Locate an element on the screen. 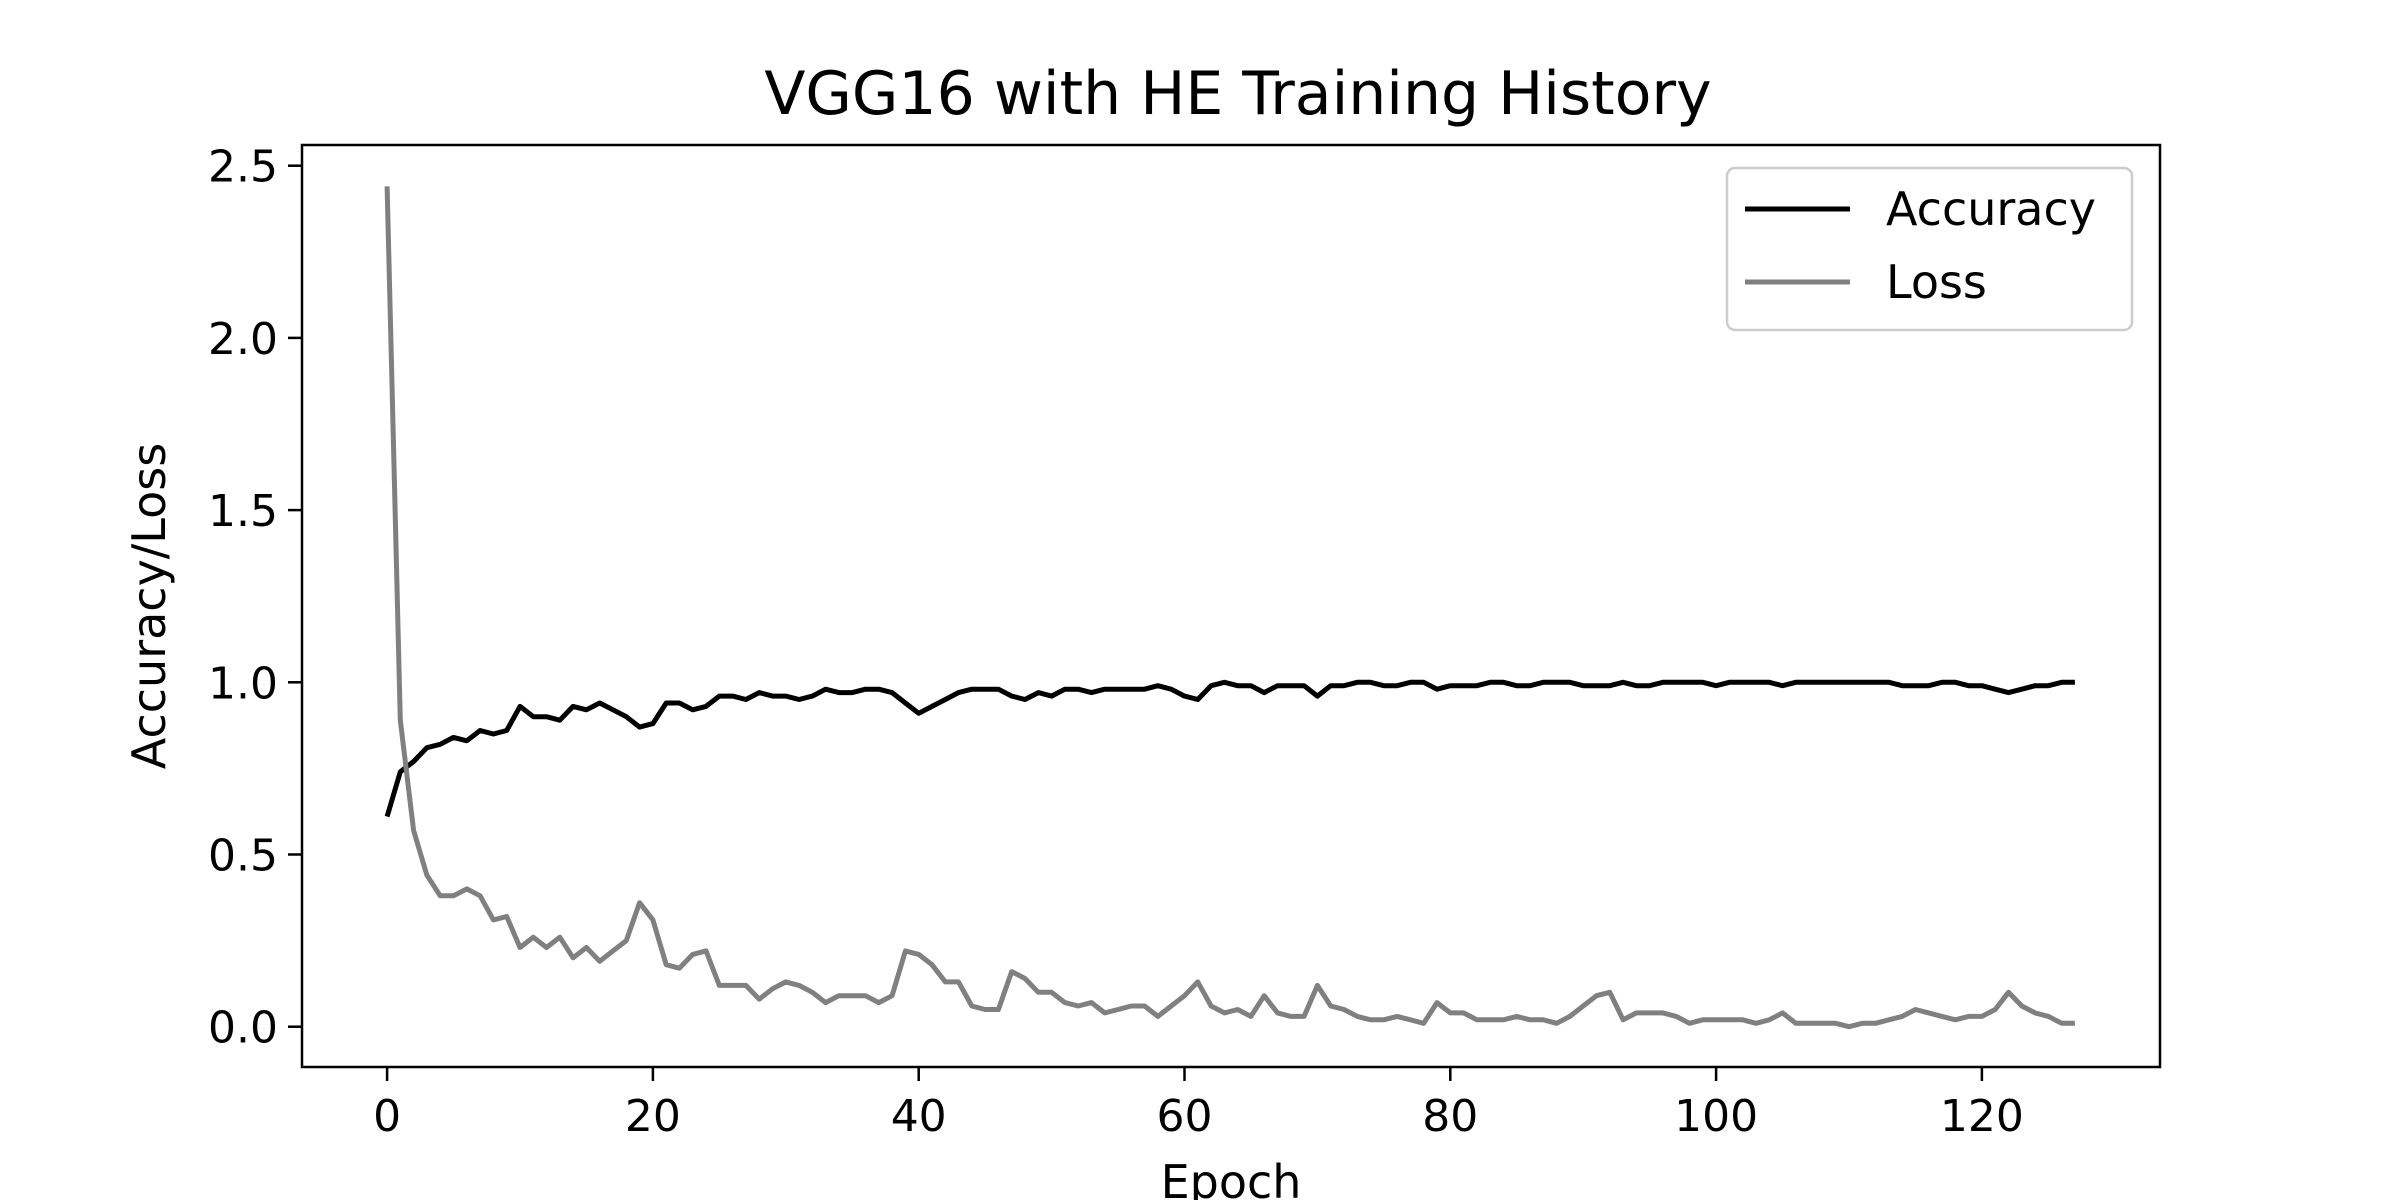 The width and height of the screenshot is (2400, 1200). y-tick-label: 2.0 is located at coordinates (243, 339).